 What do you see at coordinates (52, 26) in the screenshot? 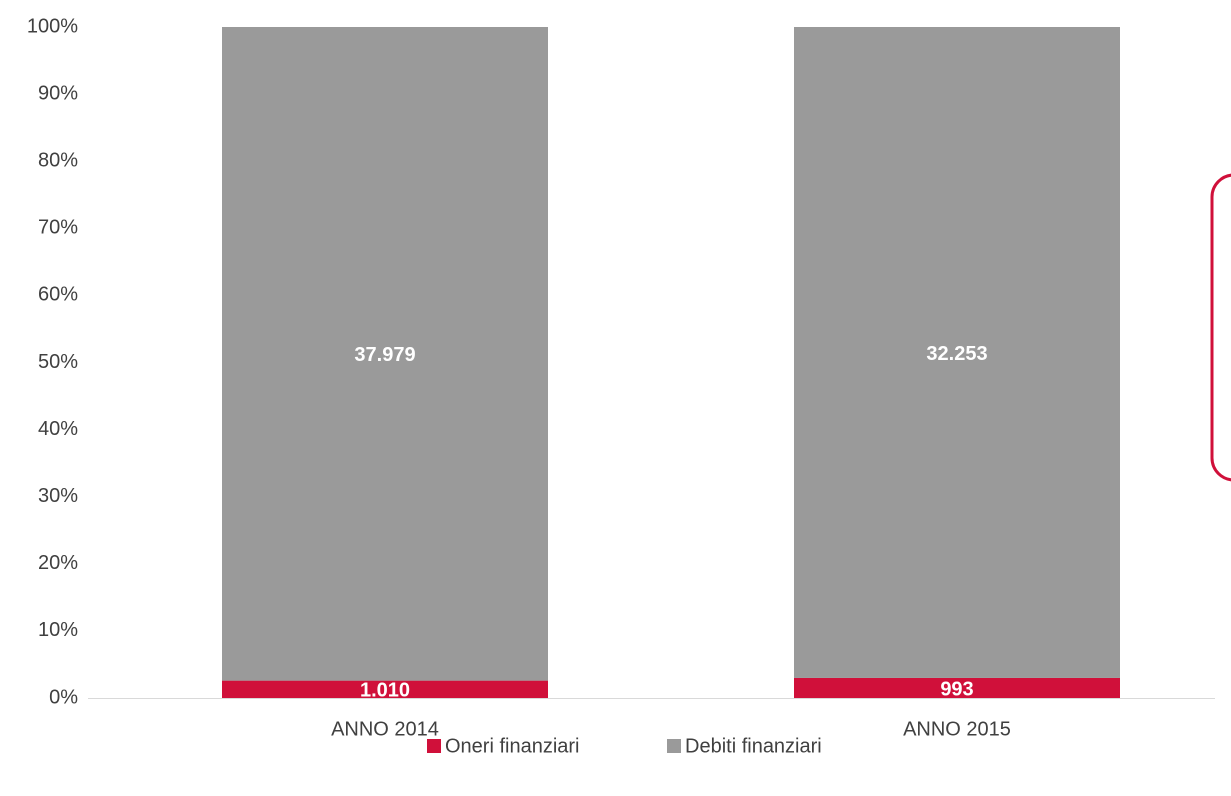
I see `y-tick-label: 100%` at bounding box center [52, 26].